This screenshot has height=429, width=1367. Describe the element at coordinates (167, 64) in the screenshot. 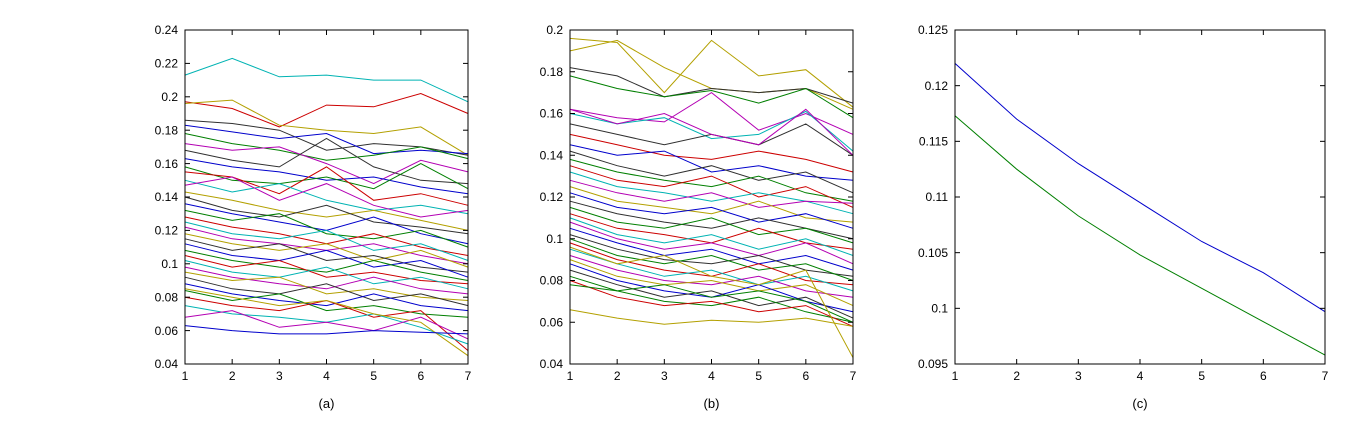

I see `y-tick-label: 0.22` at that location.